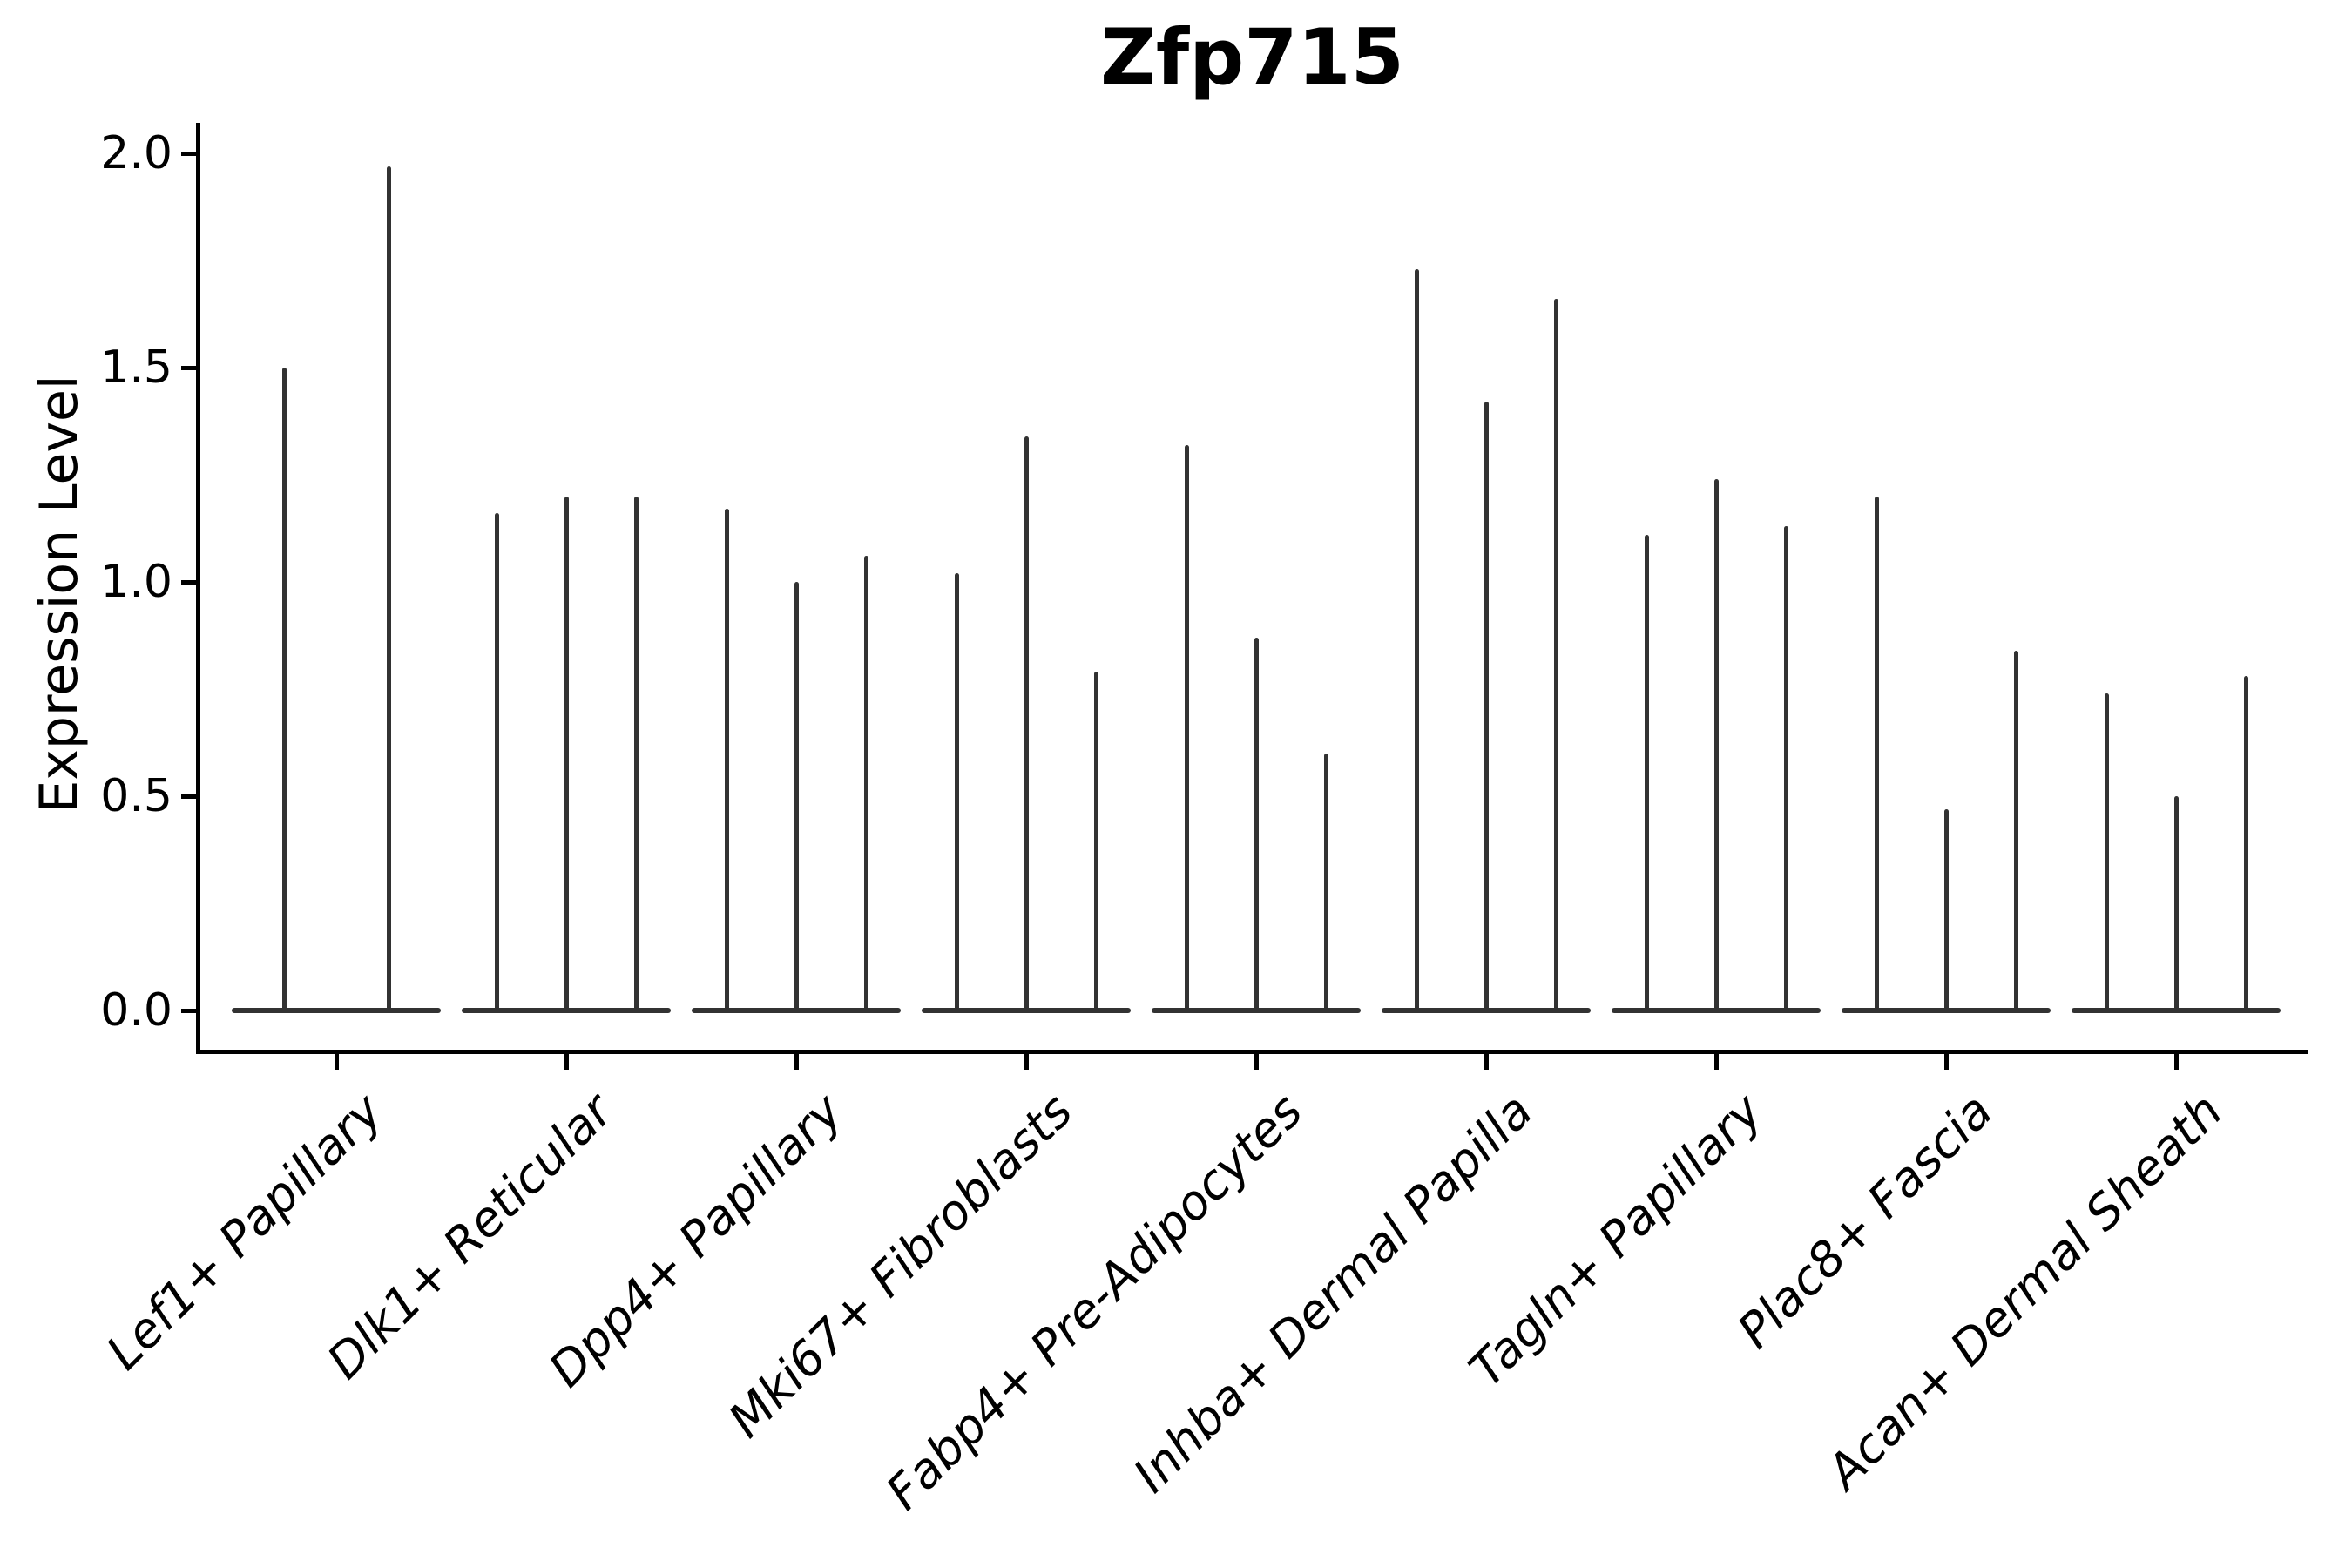 This screenshot has height=1568, width=2352. I want to click on y-tick-label: 1.0, so click(136, 582).